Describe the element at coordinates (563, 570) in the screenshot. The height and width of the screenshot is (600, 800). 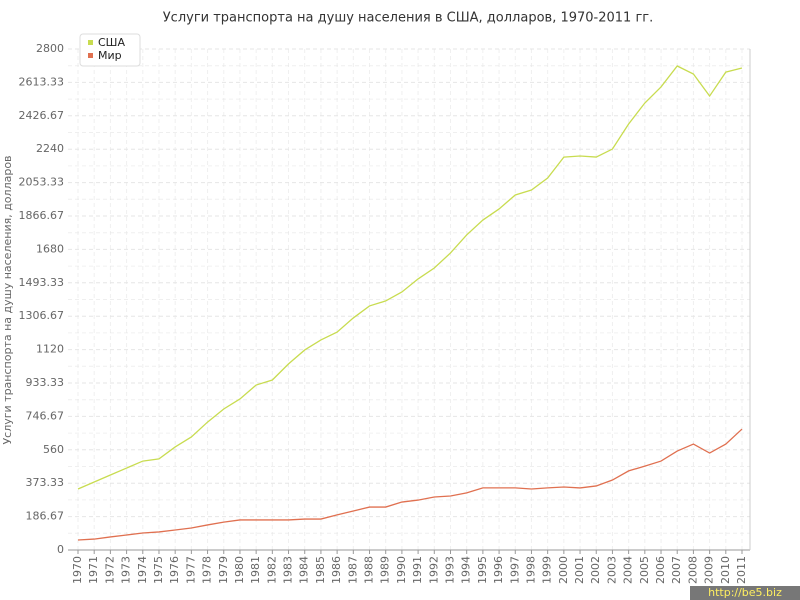
I see `x-tick-label: 2000` at that location.